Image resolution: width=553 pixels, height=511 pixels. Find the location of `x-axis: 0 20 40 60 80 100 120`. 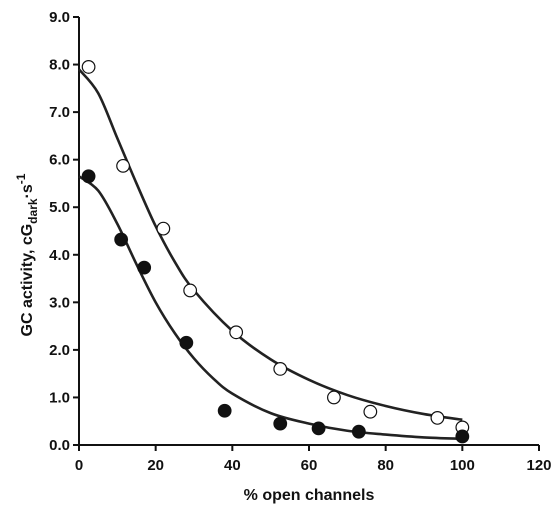

x-axis: 0 20 40 60 80 100 120 is located at coordinates (313, 459).